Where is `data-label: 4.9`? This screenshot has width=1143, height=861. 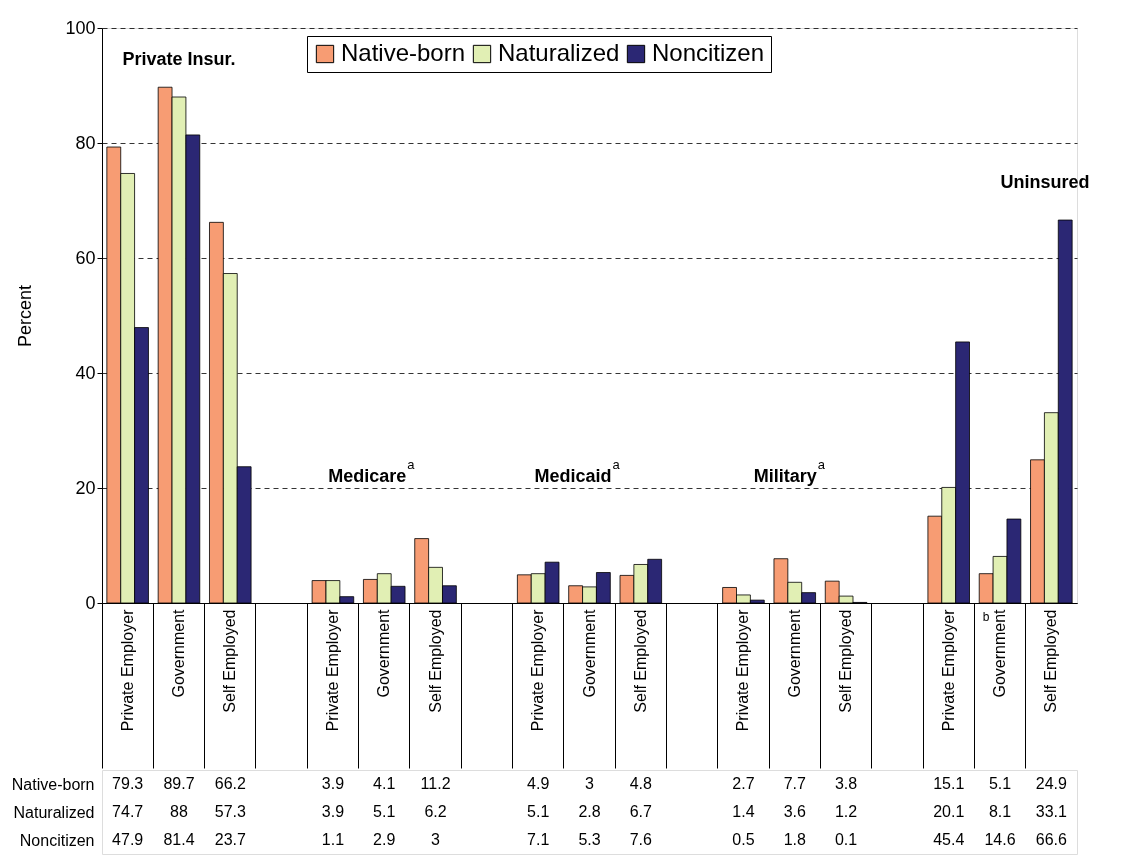 data-label: 4.9 is located at coordinates (538, 783).